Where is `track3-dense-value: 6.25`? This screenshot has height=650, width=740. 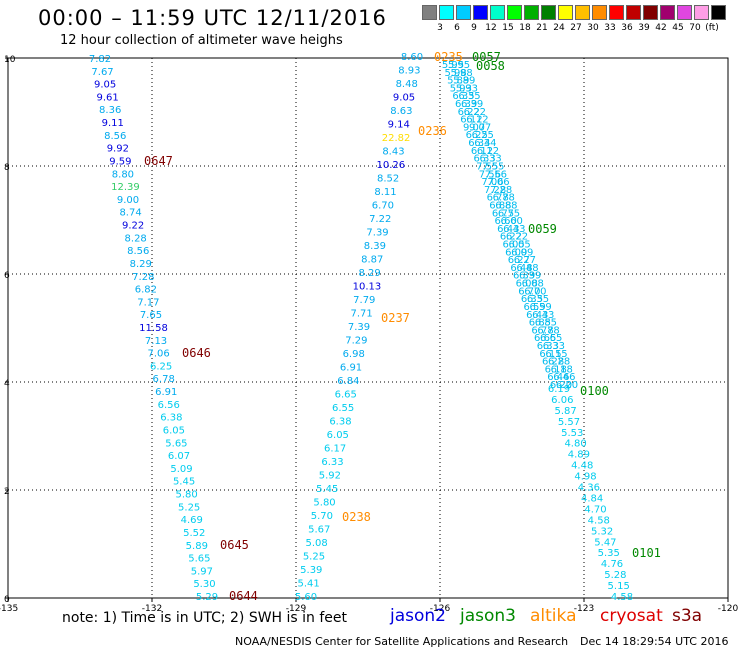 track3-dense-value: 6.25 is located at coordinates (483, 135).